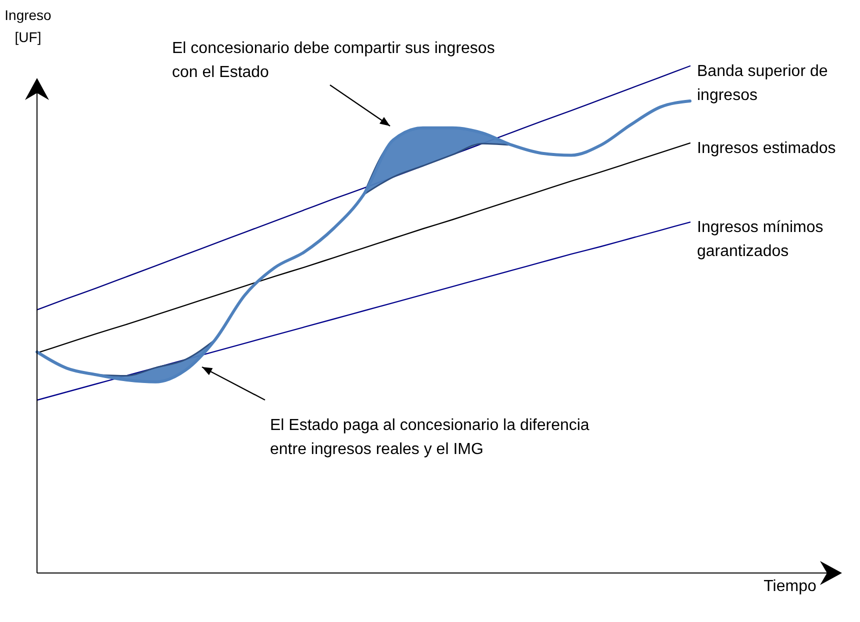 This screenshot has height=622, width=860. I want to click on x-axis-title: Tiempo, so click(790, 586).